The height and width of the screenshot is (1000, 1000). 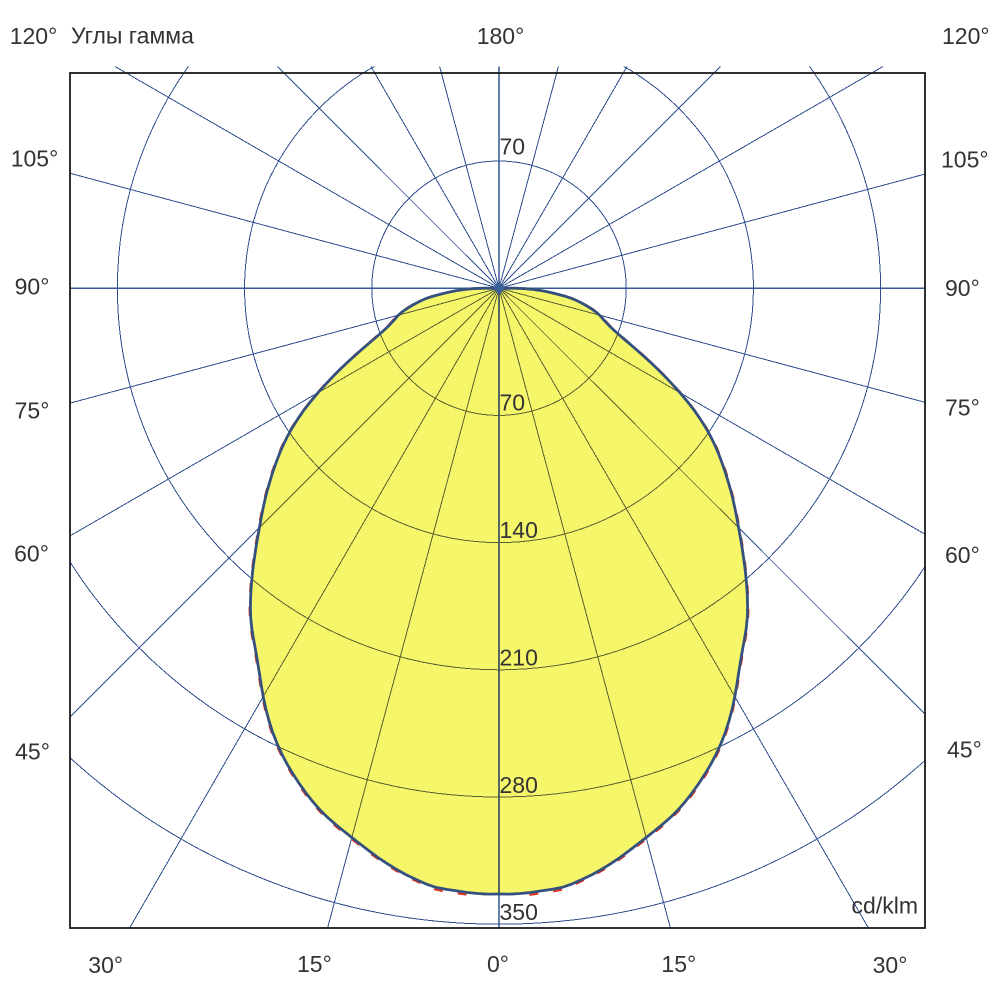 What do you see at coordinates (519, 658) in the screenshot?
I see `svg-text: 210` at bounding box center [519, 658].